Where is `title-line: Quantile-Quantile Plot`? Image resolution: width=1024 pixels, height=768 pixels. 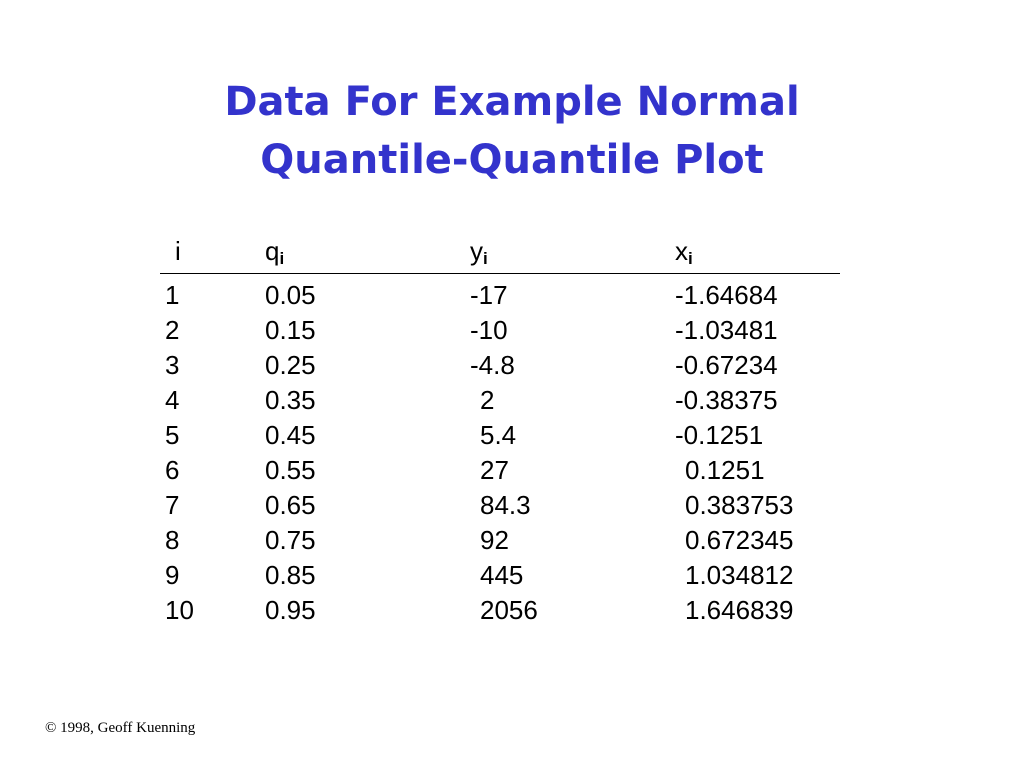
title-line: Quantile-Quantile Plot is located at coordinates (512, 160).